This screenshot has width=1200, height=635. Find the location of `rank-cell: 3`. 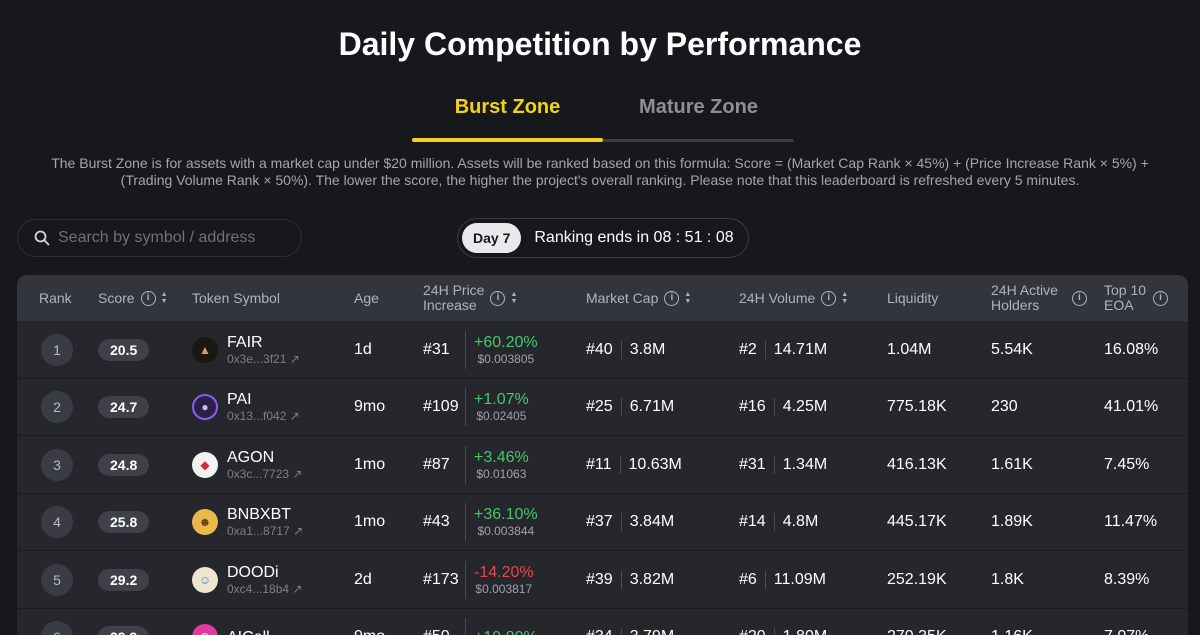

rank-cell: 3 is located at coordinates (57, 464).